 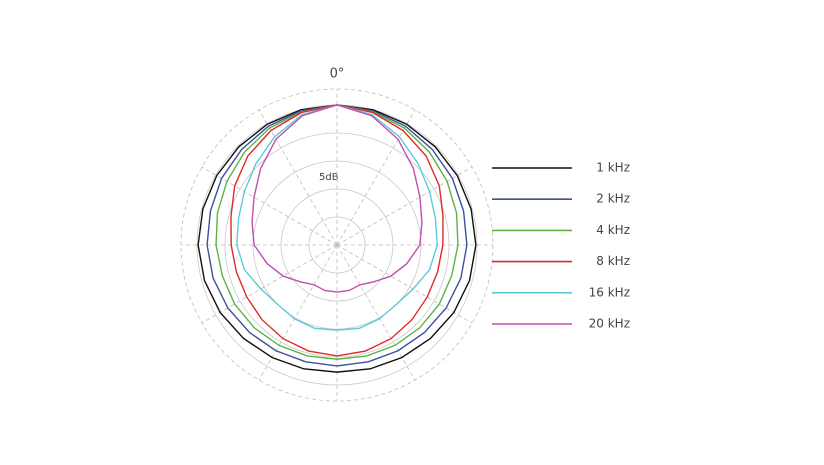 I want to click on legend-label: 4 kHz, so click(x=613, y=230).